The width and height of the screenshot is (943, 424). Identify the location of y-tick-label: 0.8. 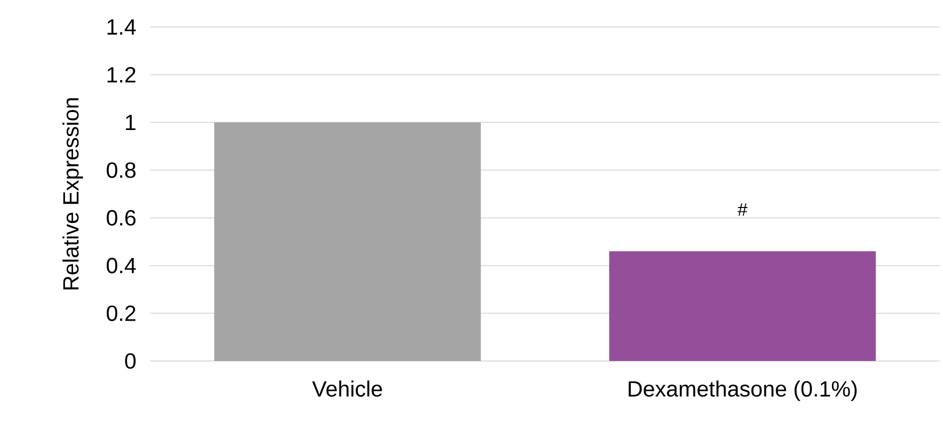
(121, 170).